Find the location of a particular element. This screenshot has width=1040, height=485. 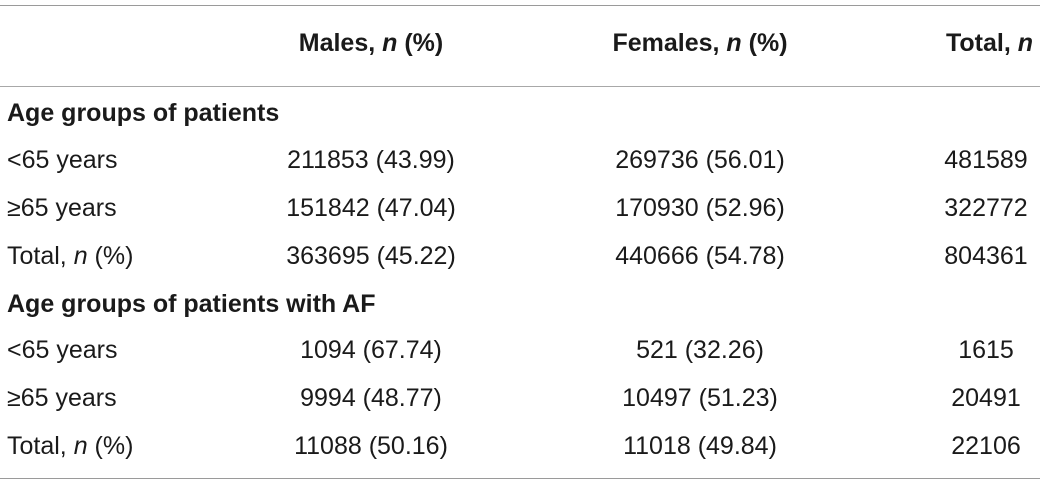

males-cell: 9994 (48.77) is located at coordinates (371, 398).